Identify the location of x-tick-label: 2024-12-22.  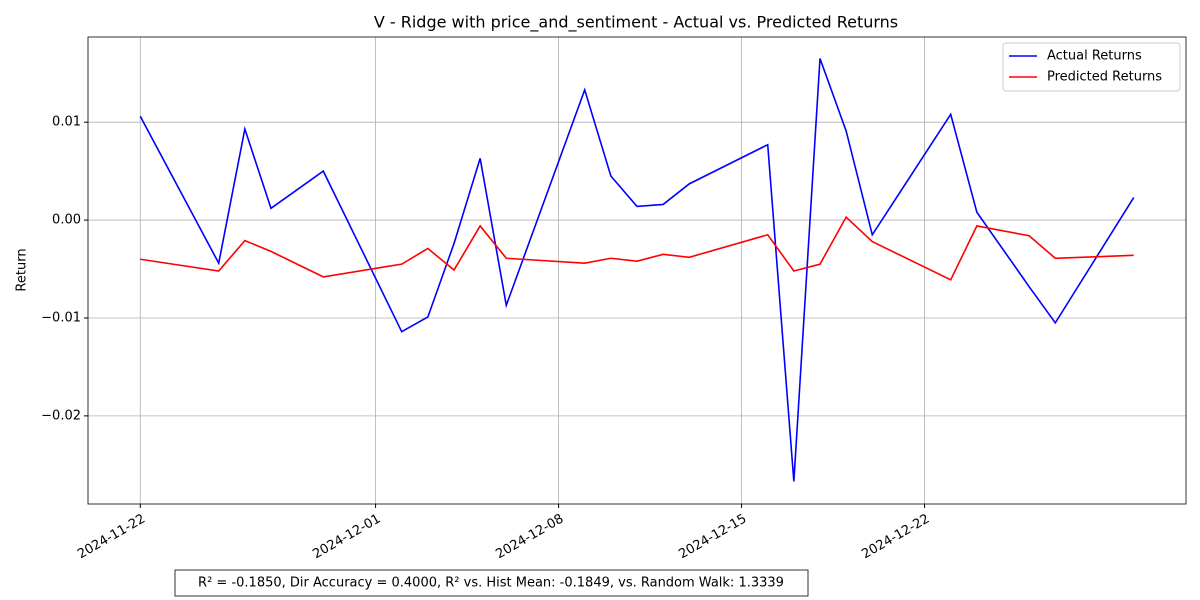
(895, 537).